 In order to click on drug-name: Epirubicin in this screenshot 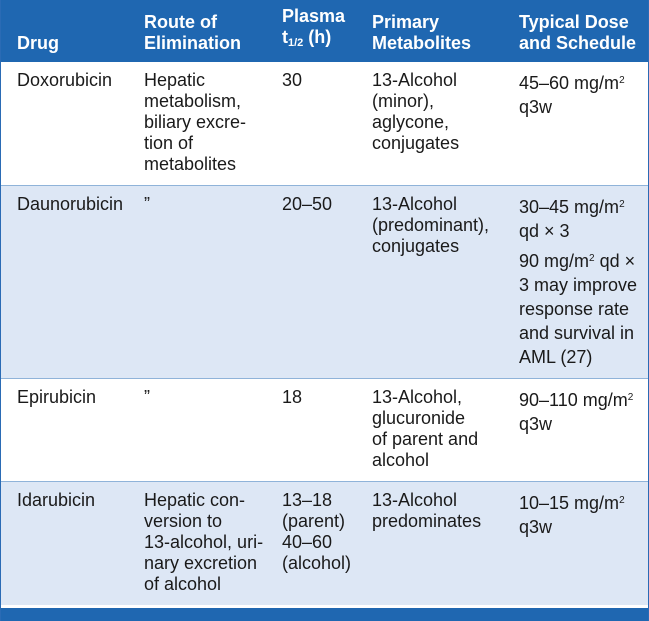, I will do `click(57, 397)`.